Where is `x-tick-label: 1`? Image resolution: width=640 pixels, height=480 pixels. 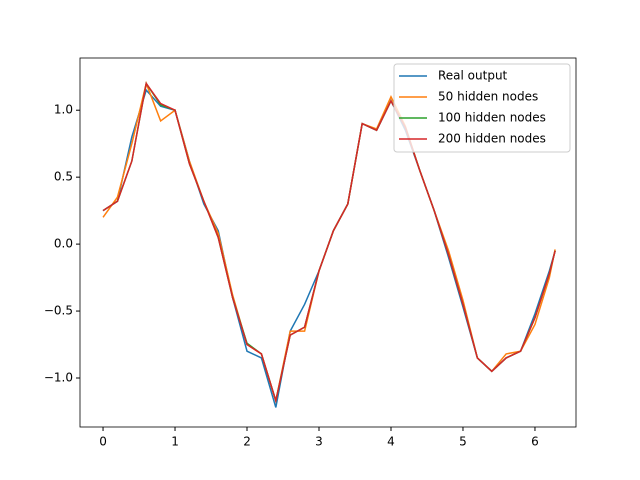 x-tick-label: 1 is located at coordinates (175, 442).